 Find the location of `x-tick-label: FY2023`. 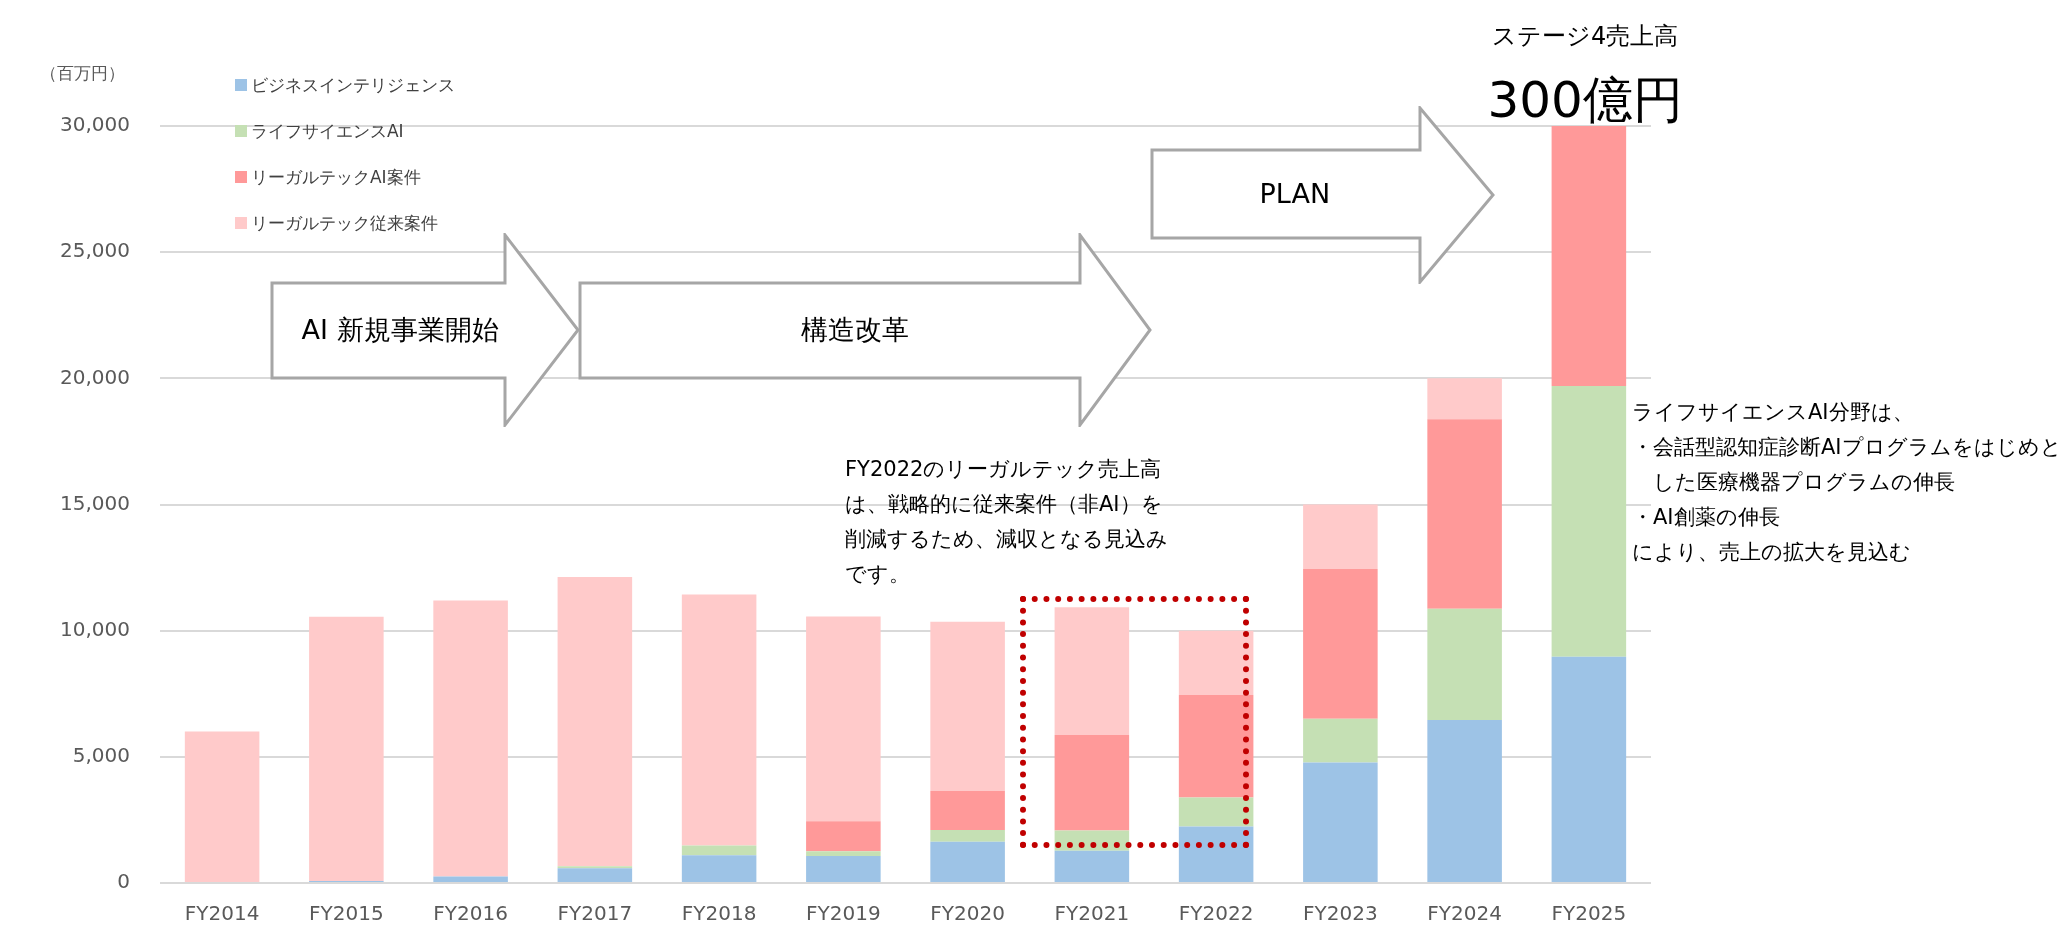

x-tick-label: FY2023 is located at coordinates (1340, 913).